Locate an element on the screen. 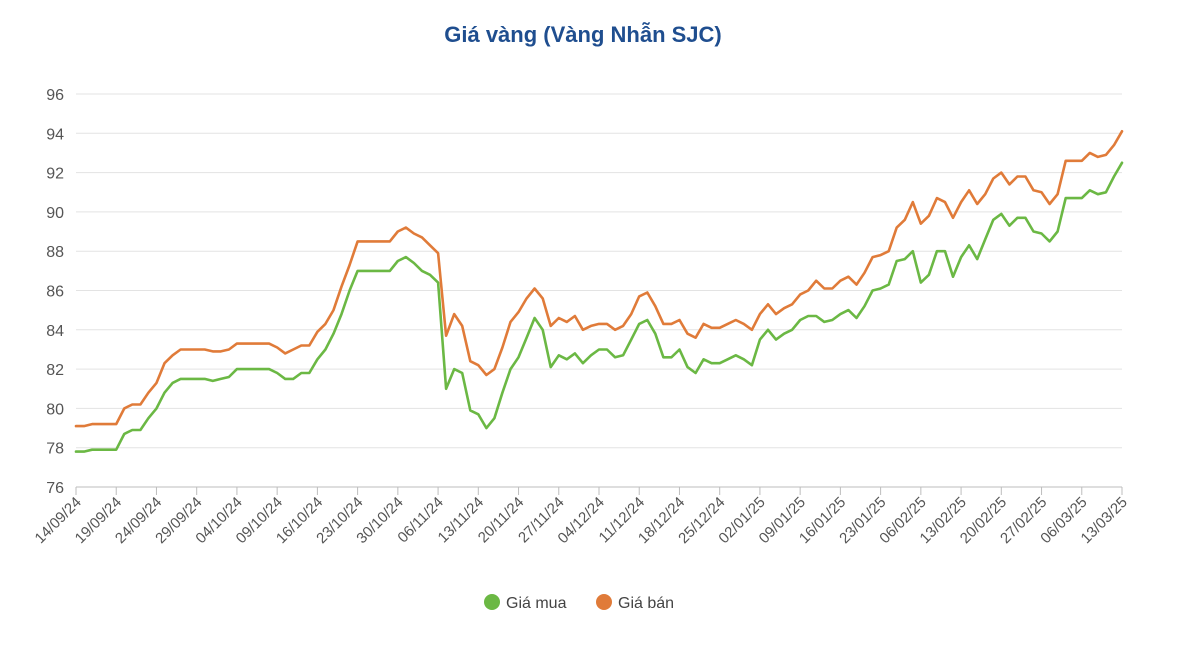 This screenshot has height=652, width=1200. y-tick-label: 92 is located at coordinates (55, 174).